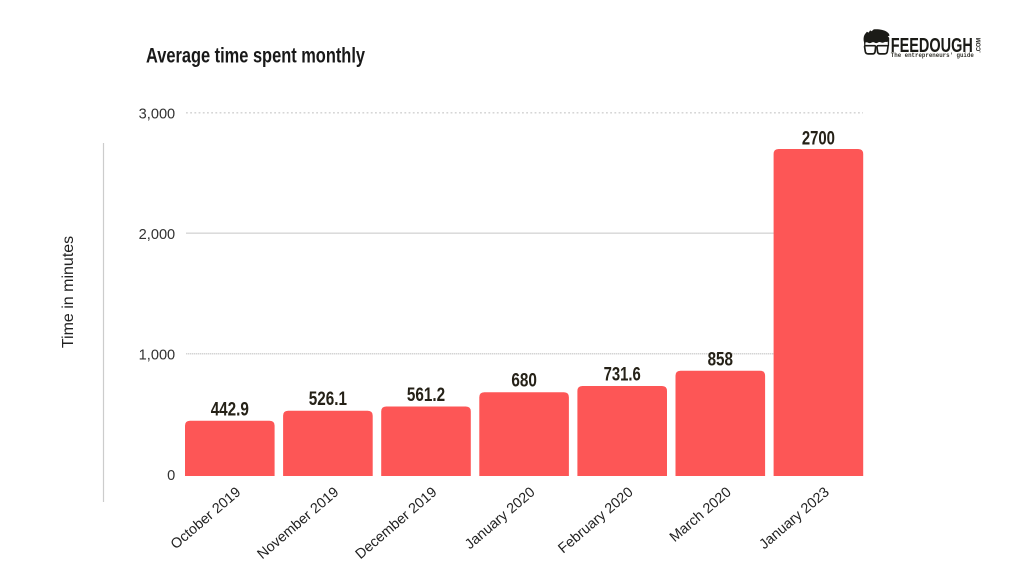 This screenshot has width=1024, height=576. Describe the element at coordinates (980, 45) in the screenshot. I see `svg-text: .COM` at that location.